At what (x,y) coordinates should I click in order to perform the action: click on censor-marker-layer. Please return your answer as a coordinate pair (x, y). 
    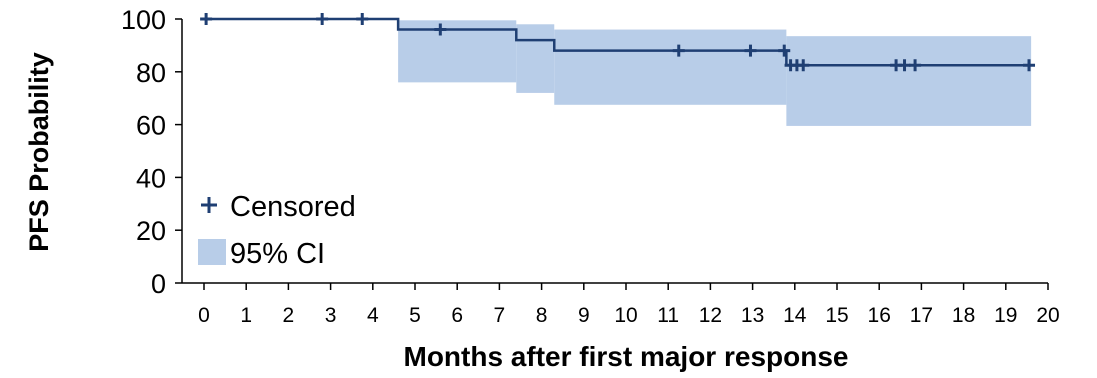
    Looking at the image, I should click on (618, 42).